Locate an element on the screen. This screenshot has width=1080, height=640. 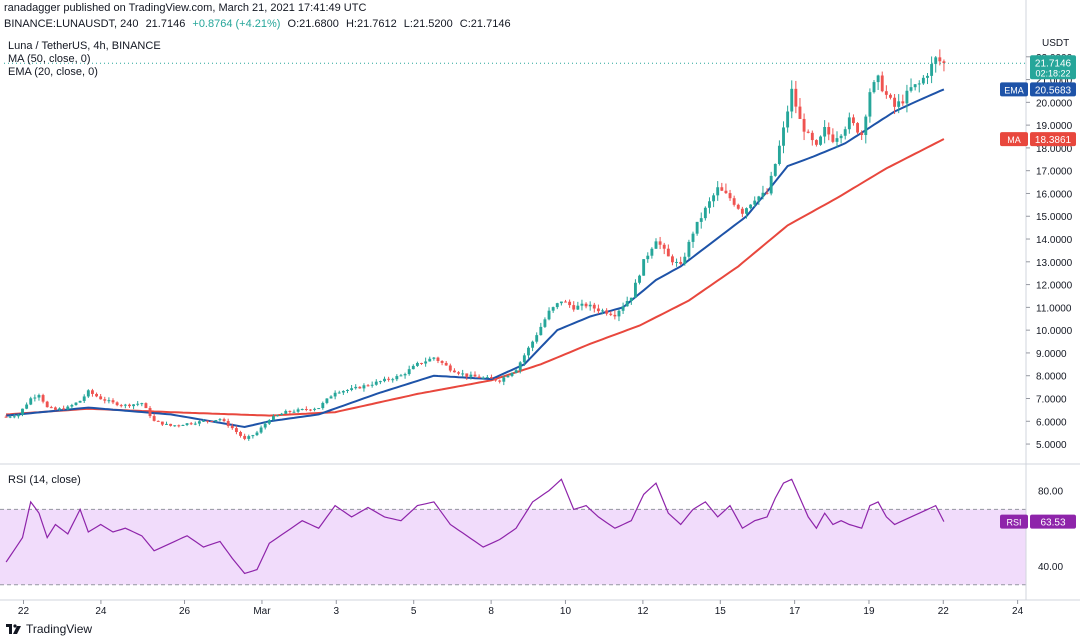
price-tick-label: 19.0000 is located at coordinates (1054, 126).